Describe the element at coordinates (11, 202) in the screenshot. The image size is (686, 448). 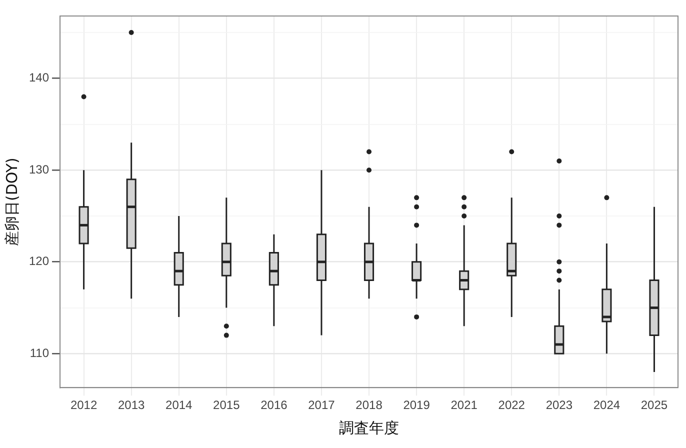
I see `y-axis-title: 産卵日(DOY)` at that location.